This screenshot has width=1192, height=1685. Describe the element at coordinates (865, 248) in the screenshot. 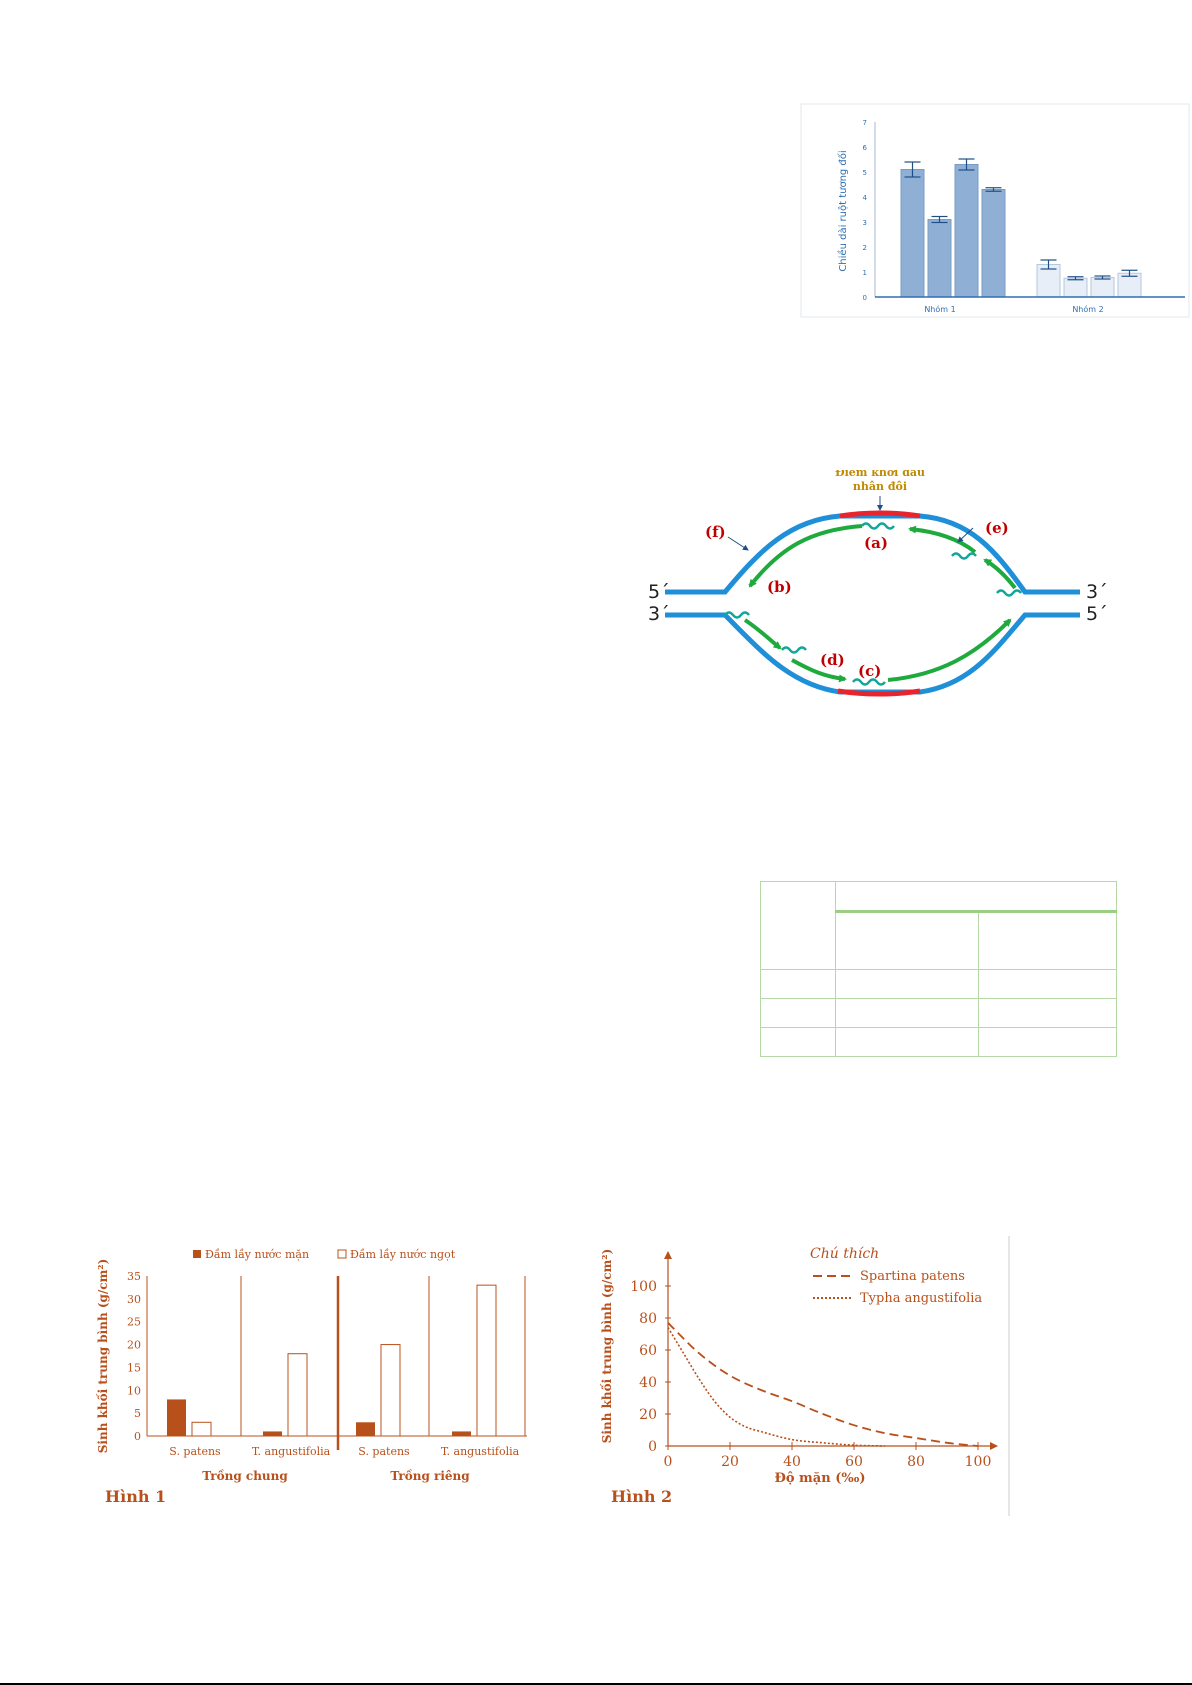

I see `y-tick-label: 2` at that location.